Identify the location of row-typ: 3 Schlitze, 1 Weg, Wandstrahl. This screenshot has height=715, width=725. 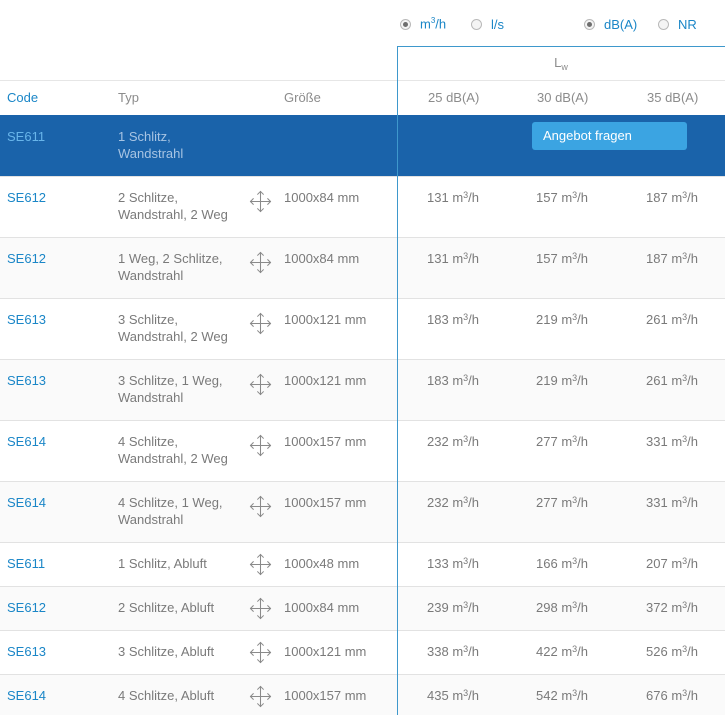
(170, 389).